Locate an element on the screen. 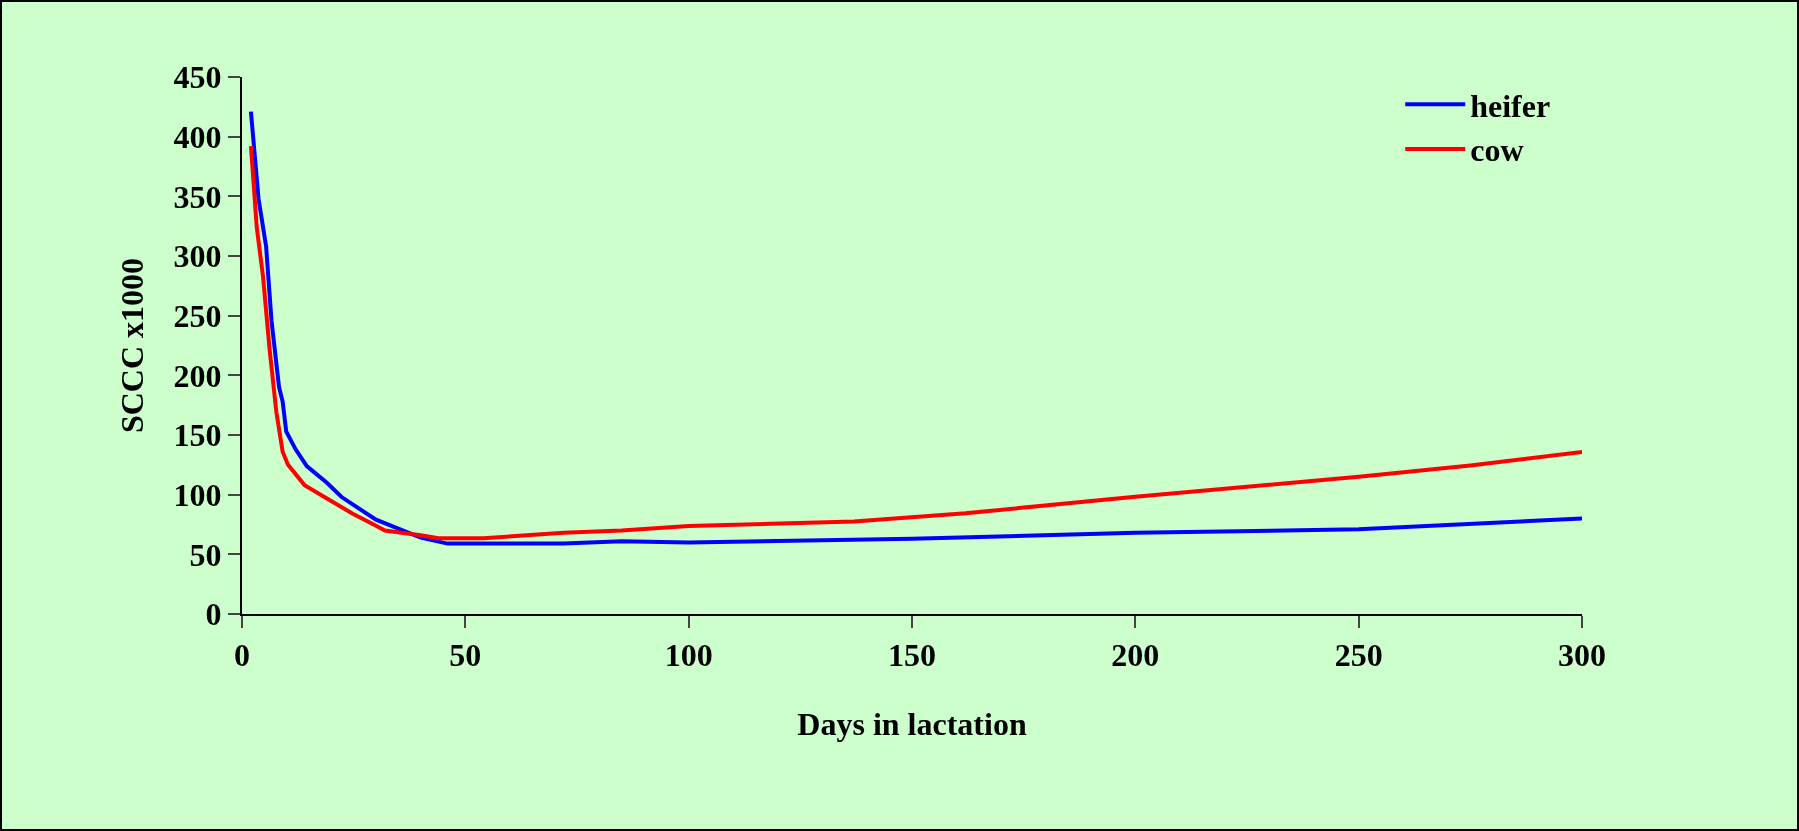 The width and height of the screenshot is (1799, 831). x-tick-label: 0 is located at coordinates (242, 655).